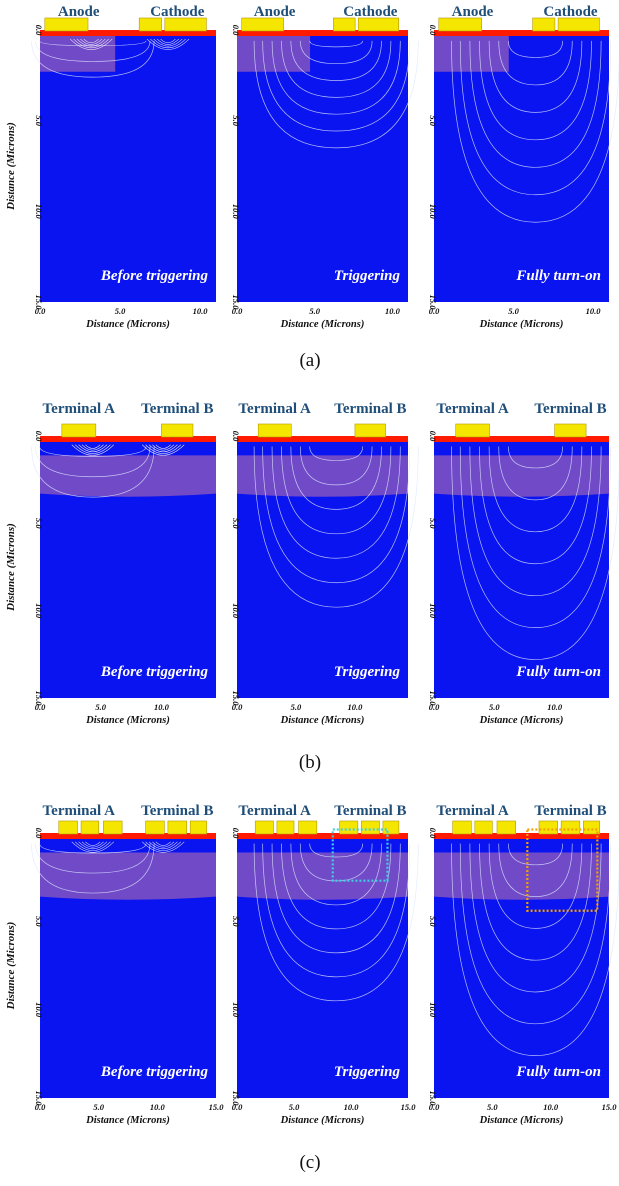  What do you see at coordinates (275, 12) in the screenshot?
I see `terminal-left-label: Anode` at bounding box center [275, 12].